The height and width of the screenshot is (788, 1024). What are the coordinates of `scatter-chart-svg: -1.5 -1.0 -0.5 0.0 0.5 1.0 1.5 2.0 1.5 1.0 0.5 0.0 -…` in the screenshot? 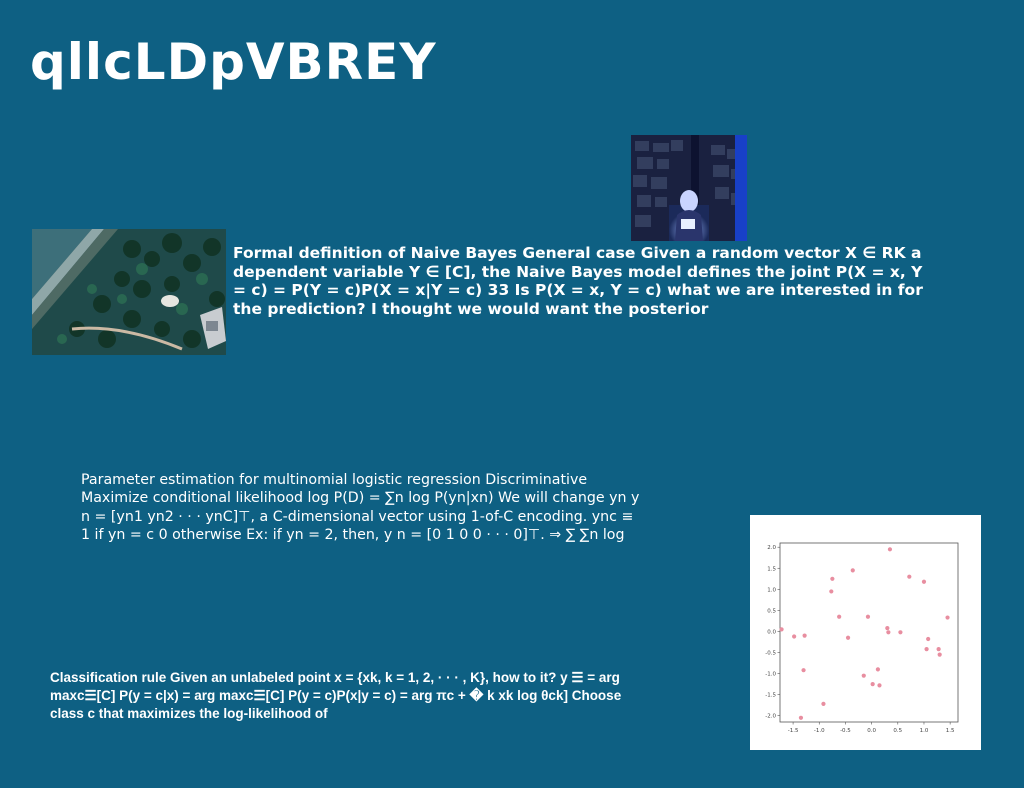 It's located at (862, 638).